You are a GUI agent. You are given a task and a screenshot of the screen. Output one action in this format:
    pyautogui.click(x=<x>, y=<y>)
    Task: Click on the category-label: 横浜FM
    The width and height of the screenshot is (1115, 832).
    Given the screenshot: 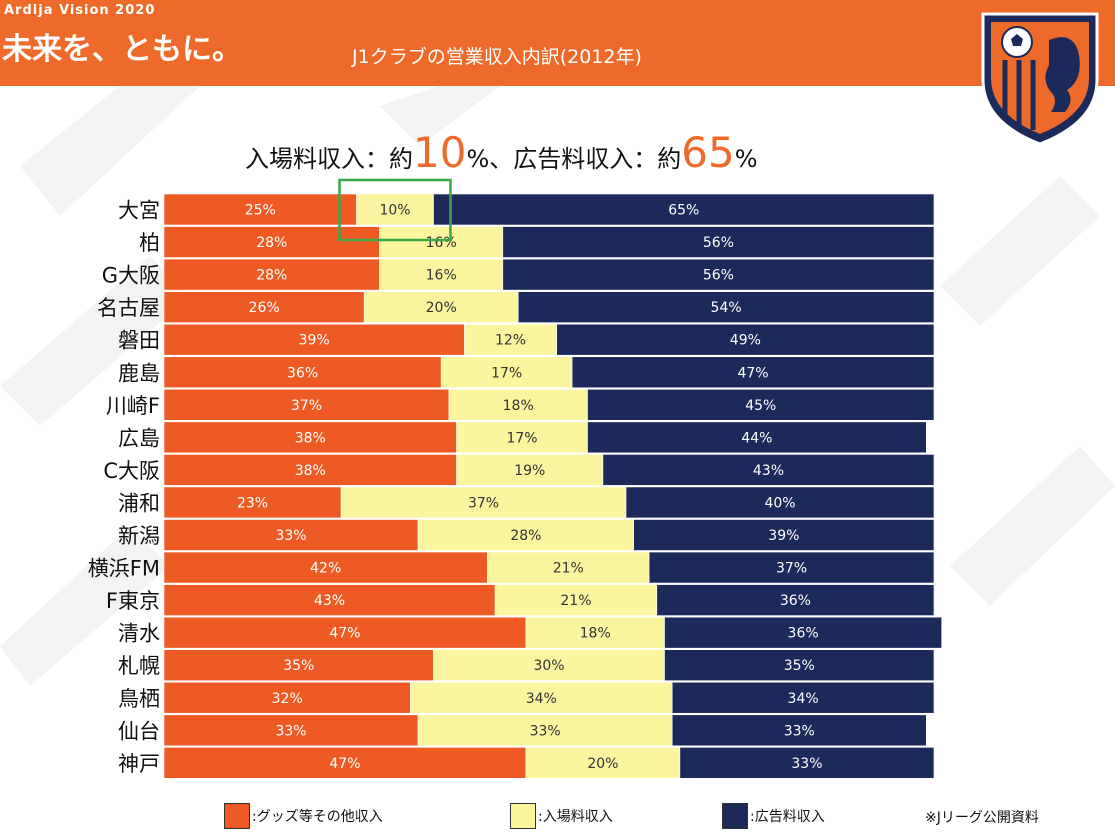 What is the action you would take?
    pyautogui.click(x=124, y=569)
    